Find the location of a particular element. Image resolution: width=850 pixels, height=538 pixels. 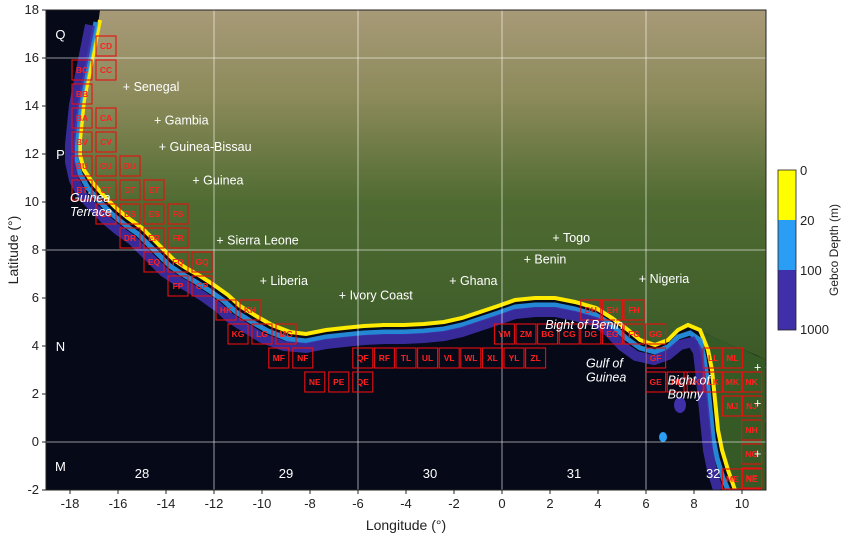

grid-cell-label: BU is located at coordinates (82, 166).